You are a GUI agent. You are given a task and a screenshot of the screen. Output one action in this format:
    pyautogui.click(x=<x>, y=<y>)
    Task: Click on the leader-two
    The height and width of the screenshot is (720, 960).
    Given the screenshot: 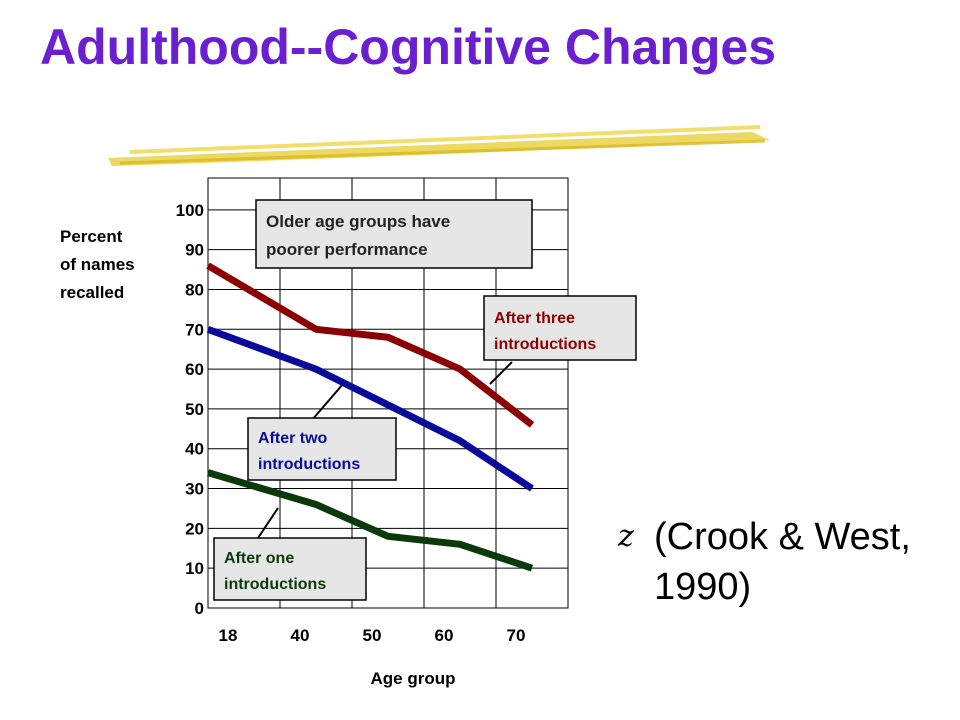 What is the action you would take?
    pyautogui.click(x=327, y=402)
    